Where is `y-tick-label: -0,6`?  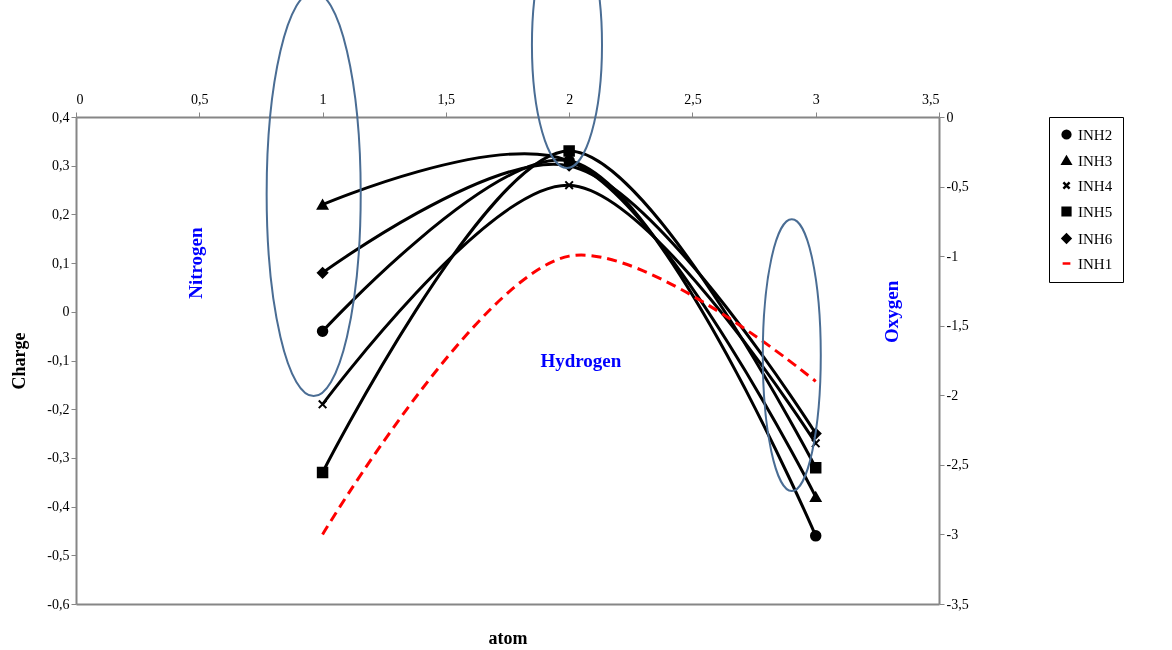 y-tick-label: -0,6 is located at coordinates (58, 604).